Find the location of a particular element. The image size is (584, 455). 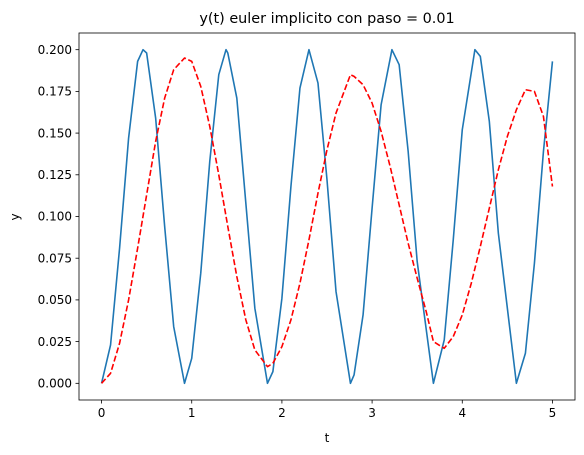

chart-title: y(t) euler implicito con paso = 0.01 is located at coordinates (326, 19).